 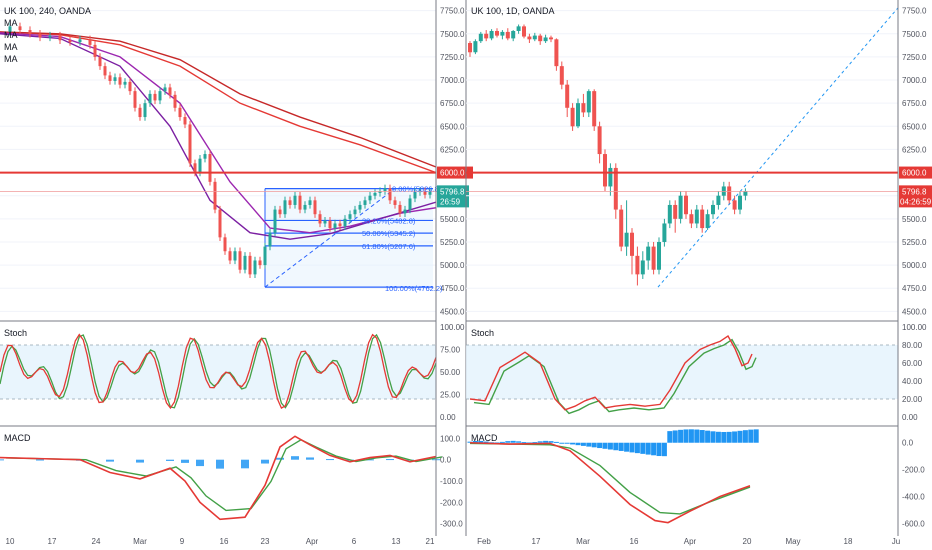 I want to click on price-tag-6000: 6000.0, so click(x=914, y=173).